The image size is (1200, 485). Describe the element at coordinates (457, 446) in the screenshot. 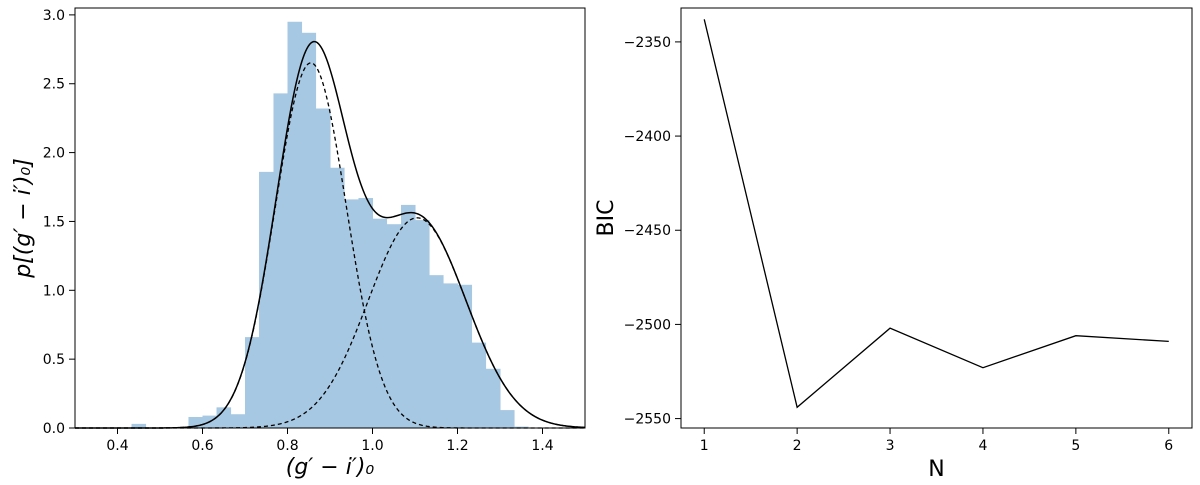

I see `x-tick-label: 1.2` at that location.